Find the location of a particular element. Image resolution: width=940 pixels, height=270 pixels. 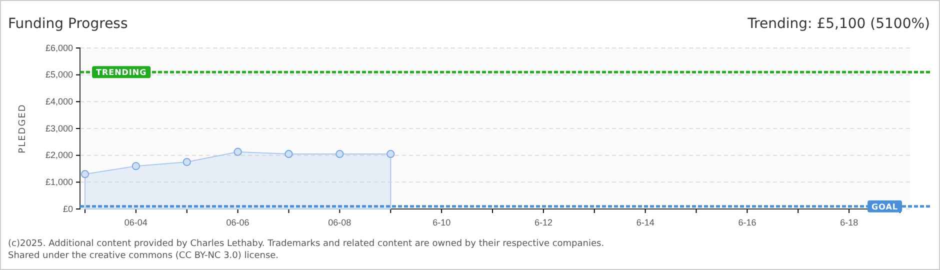

y-tick-label: £4,000 is located at coordinates (59, 101).